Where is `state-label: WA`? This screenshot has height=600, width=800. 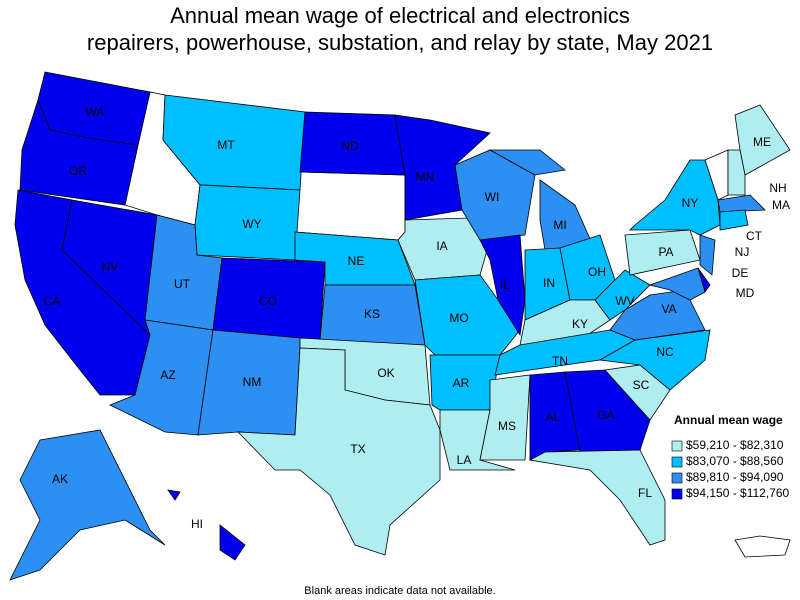 state-label: WA is located at coordinates (95, 112).